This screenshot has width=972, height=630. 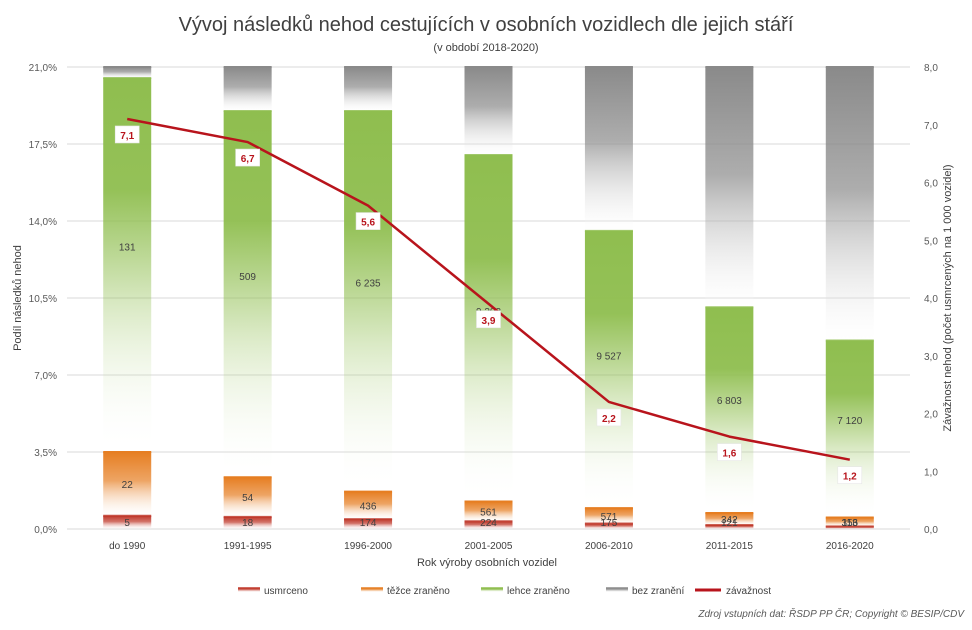 What do you see at coordinates (489, 546) in the screenshot?
I see `x-tick-label: 2001-2005` at bounding box center [489, 546].